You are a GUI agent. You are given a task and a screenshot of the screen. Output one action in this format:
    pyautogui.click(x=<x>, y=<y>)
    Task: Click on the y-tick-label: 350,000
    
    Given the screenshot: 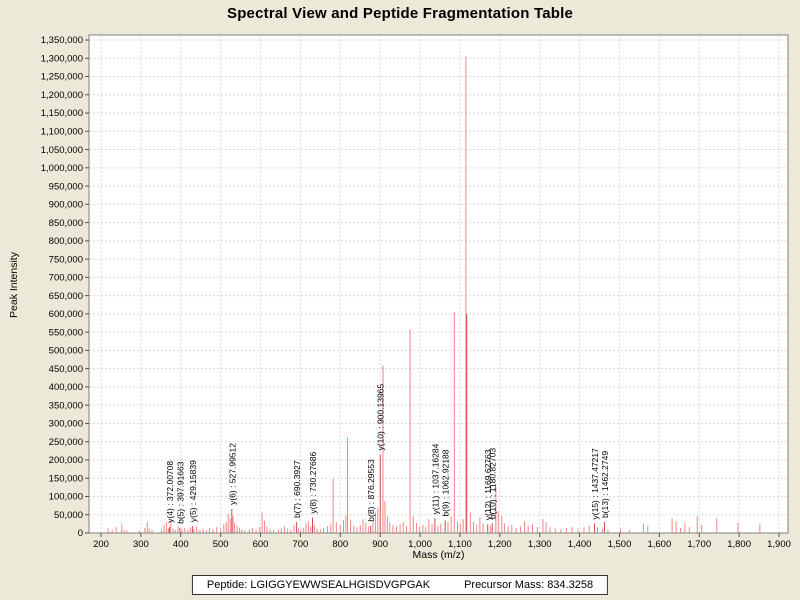 What is the action you would take?
    pyautogui.click(x=66, y=405)
    